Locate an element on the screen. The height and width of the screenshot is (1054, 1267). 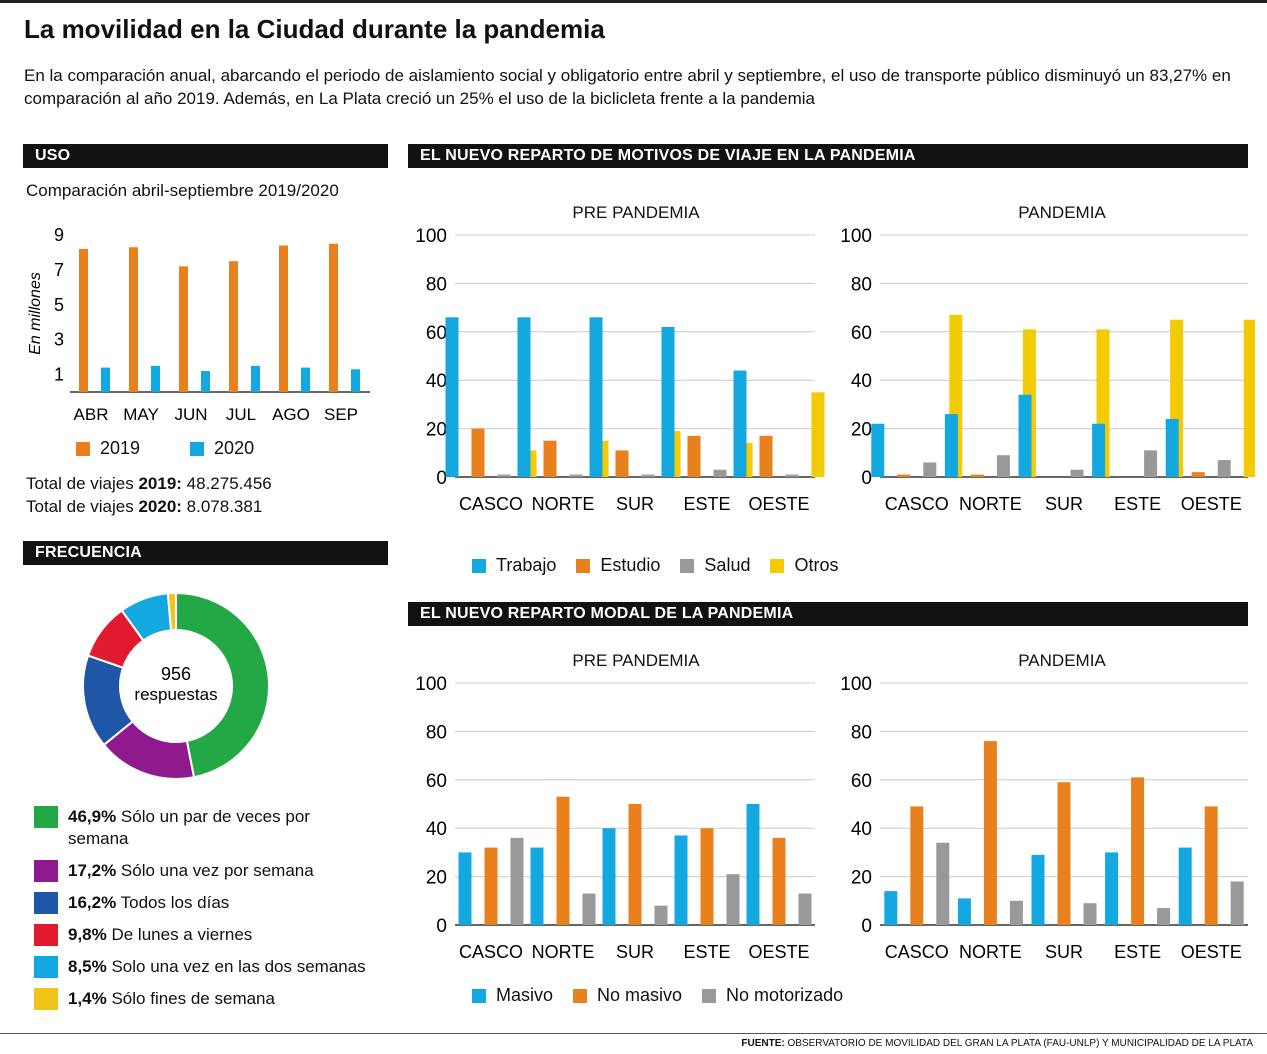
top-rule is located at coordinates (633, 1).